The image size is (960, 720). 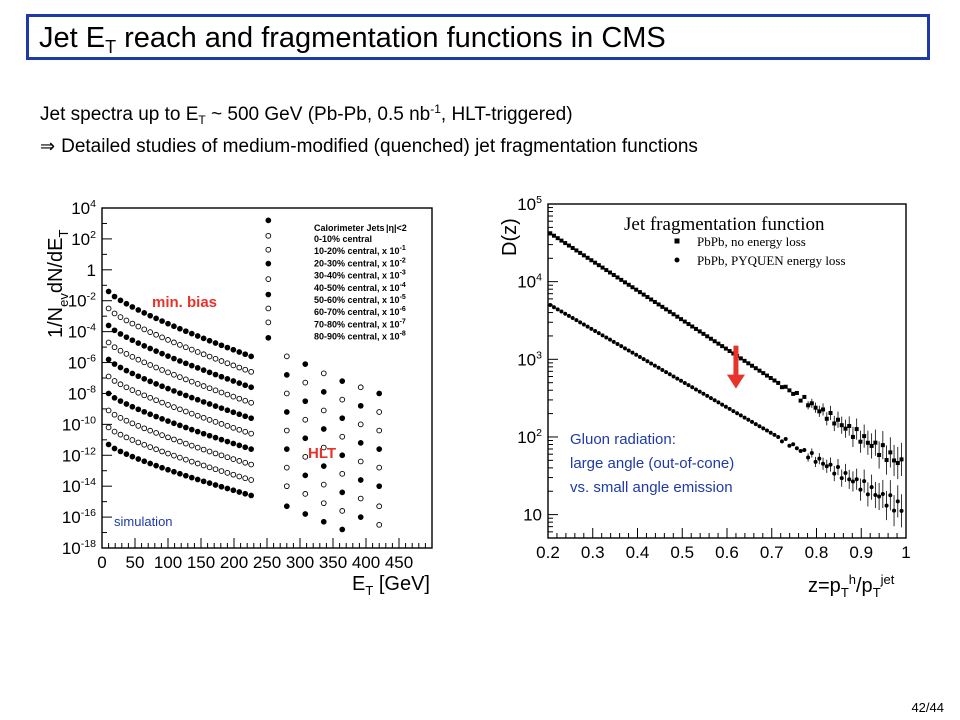 I want to click on right-chart-title: Jet fragmentation function, so click(x=724, y=224).